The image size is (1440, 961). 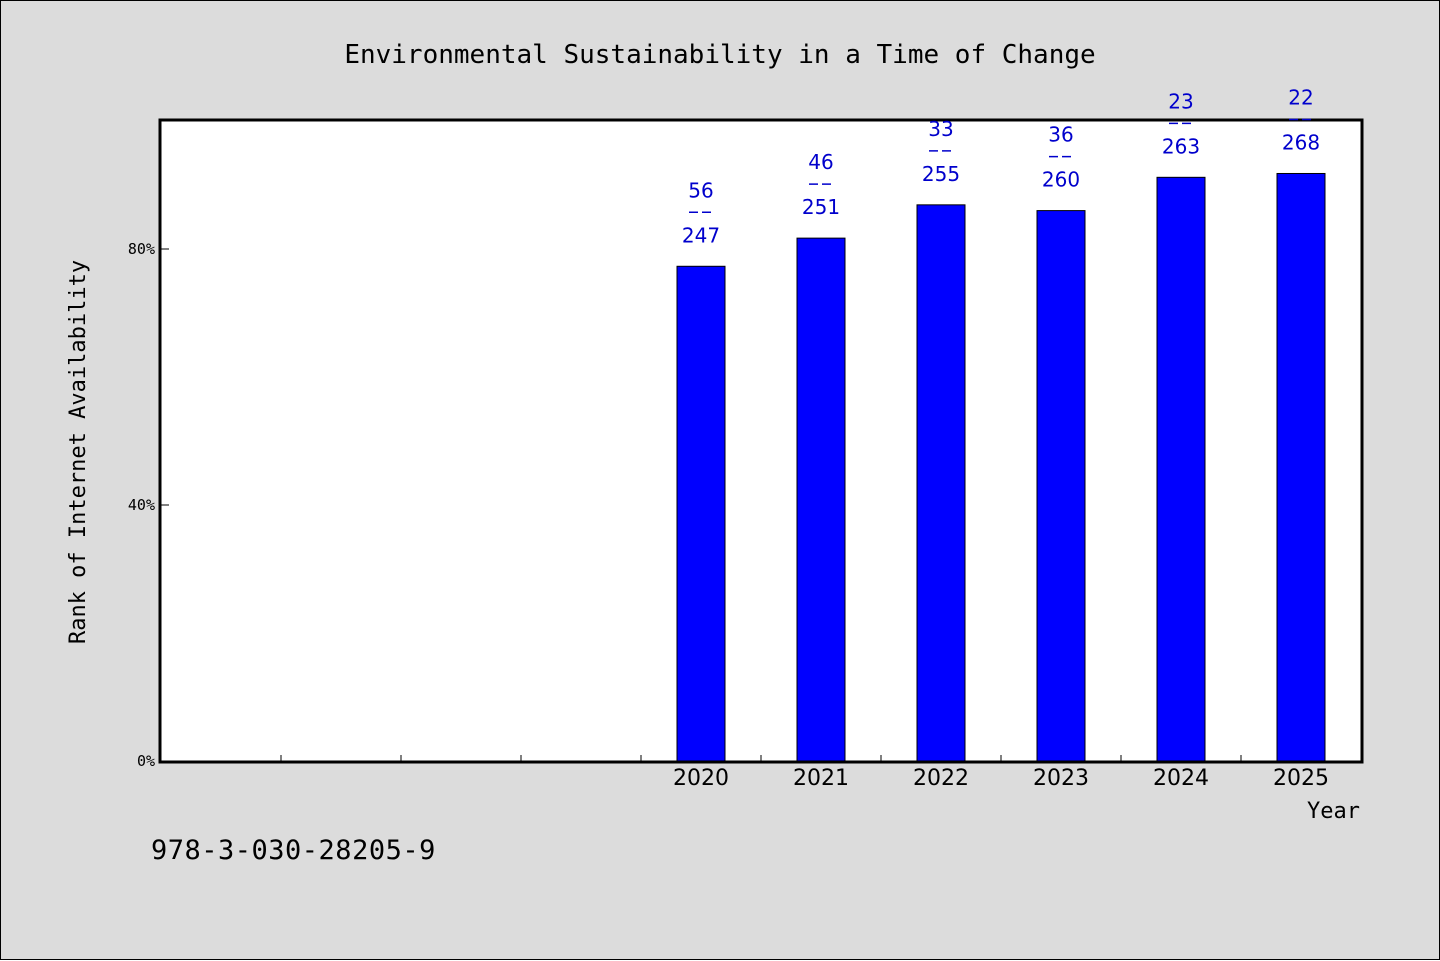 What do you see at coordinates (1181, 778) in the screenshot?
I see `x-tick-label: 2024` at bounding box center [1181, 778].